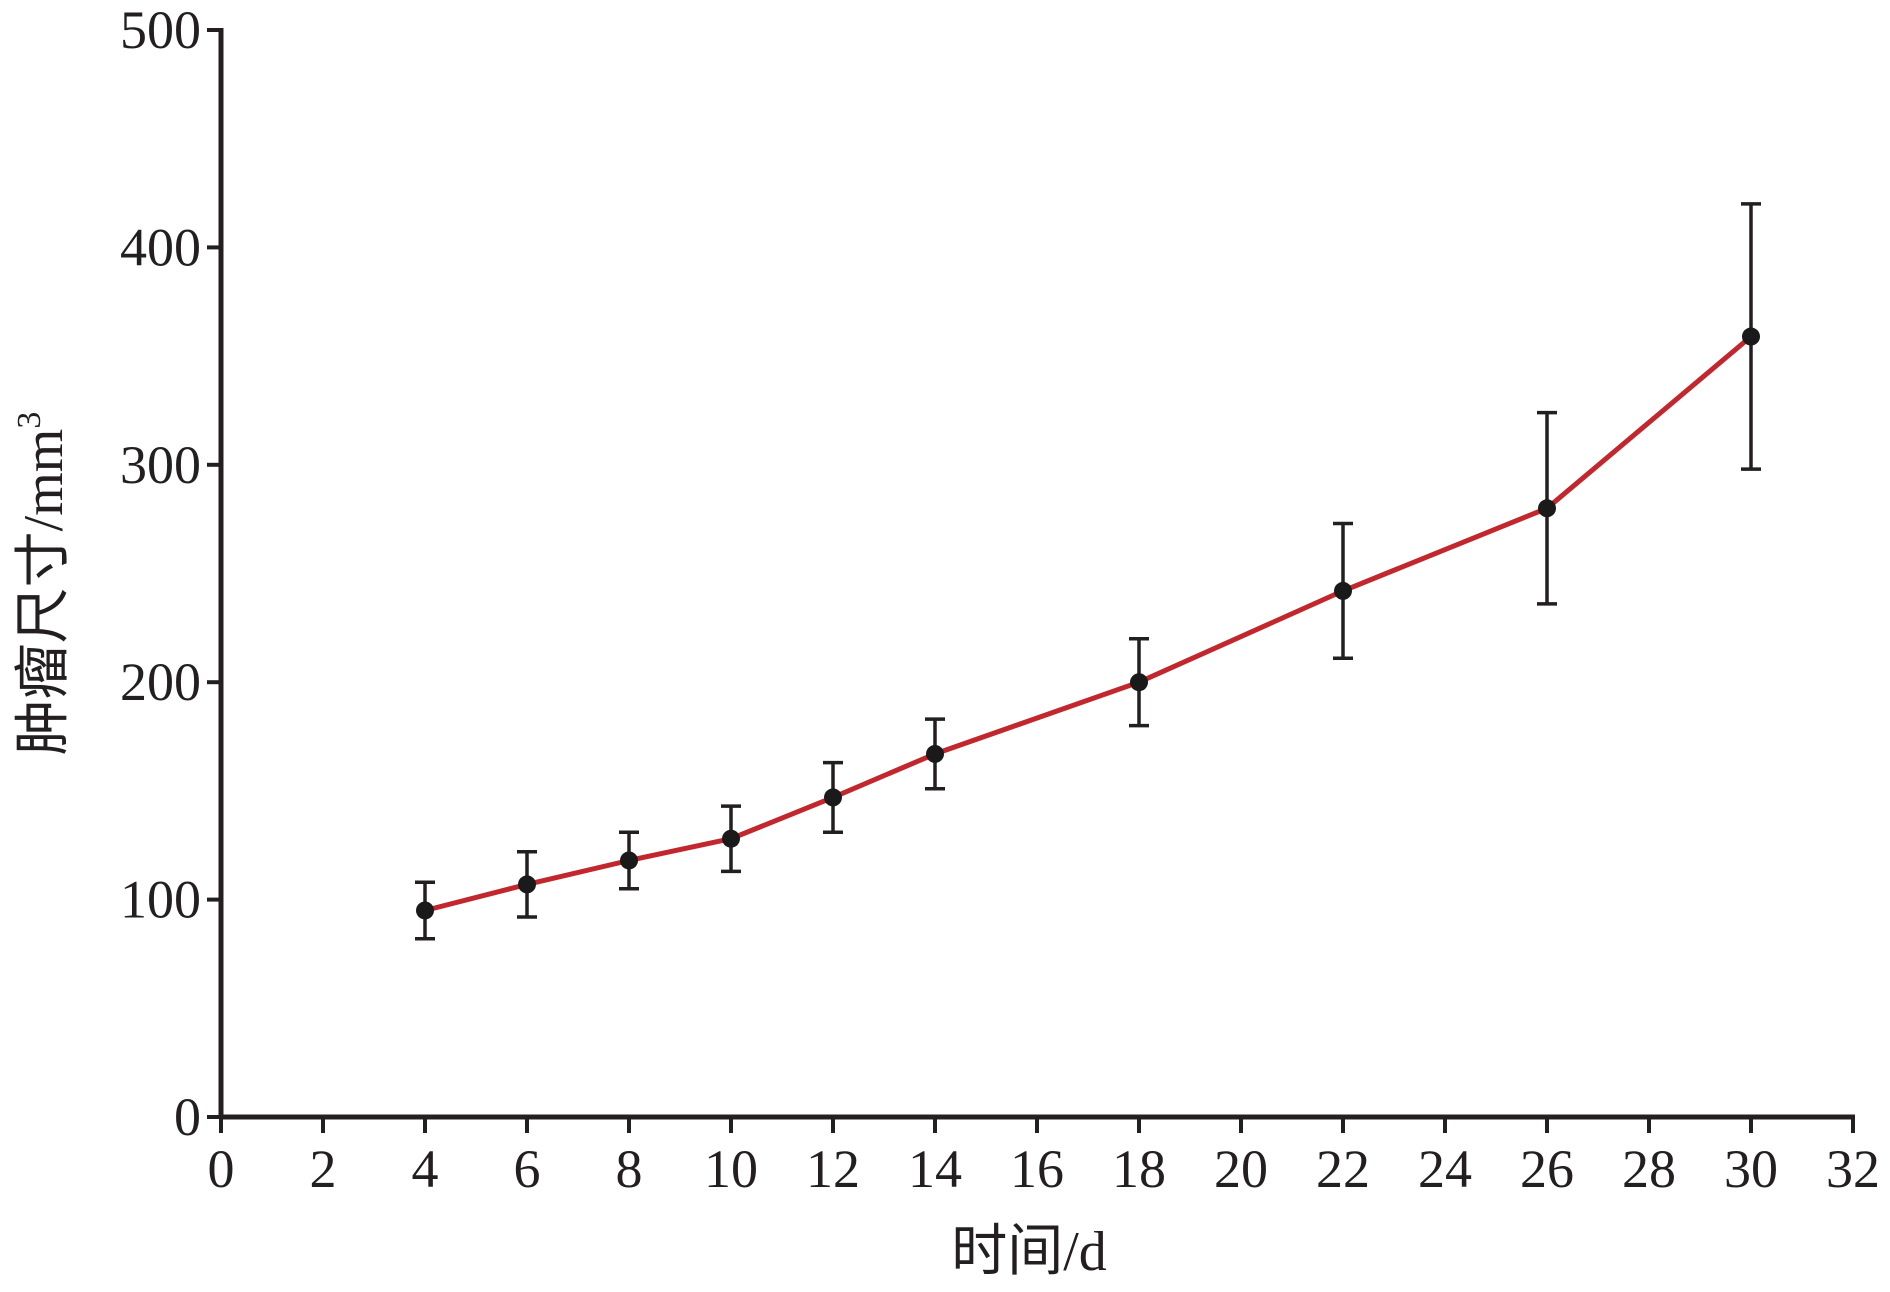 This screenshot has height=1292, width=1890. What do you see at coordinates (29, 420) in the screenshot?
I see `y-axis-title-superscript: 3` at bounding box center [29, 420].